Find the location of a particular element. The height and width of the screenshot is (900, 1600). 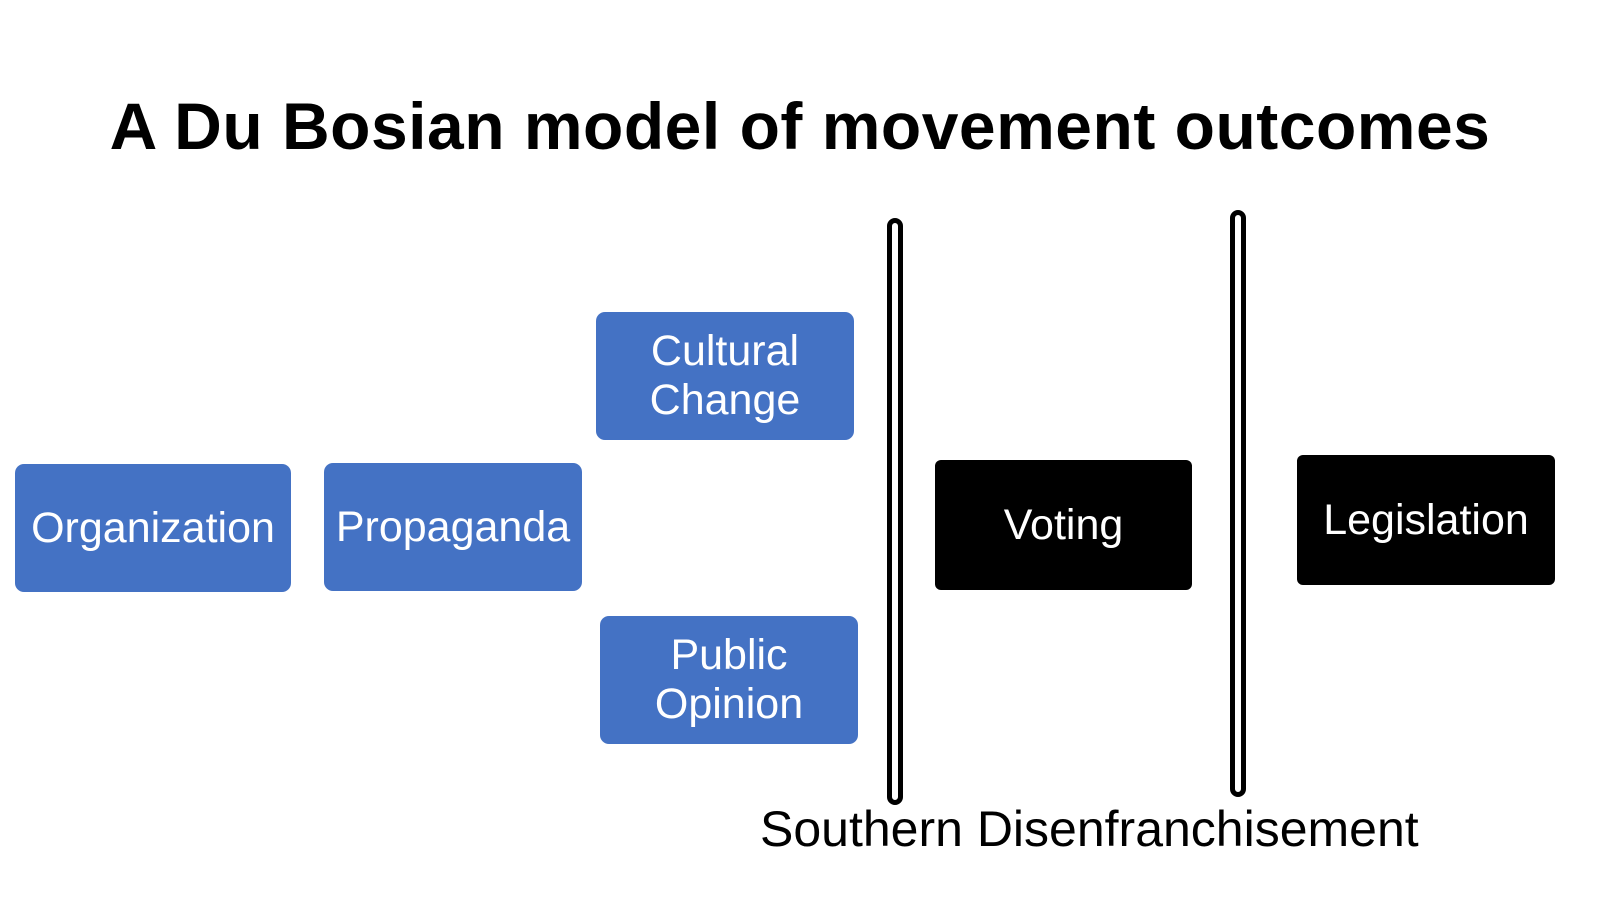

node-propaganda-label: Propaganda is located at coordinates (453, 526).